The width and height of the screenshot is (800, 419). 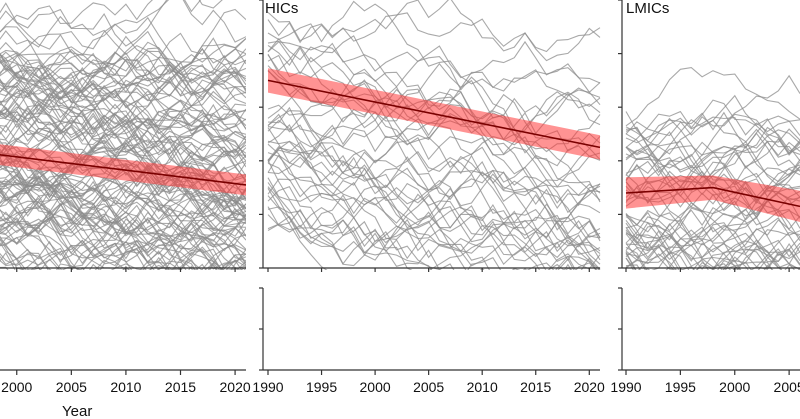 I want to click on x-tick-label: 2000, so click(x=375, y=387).